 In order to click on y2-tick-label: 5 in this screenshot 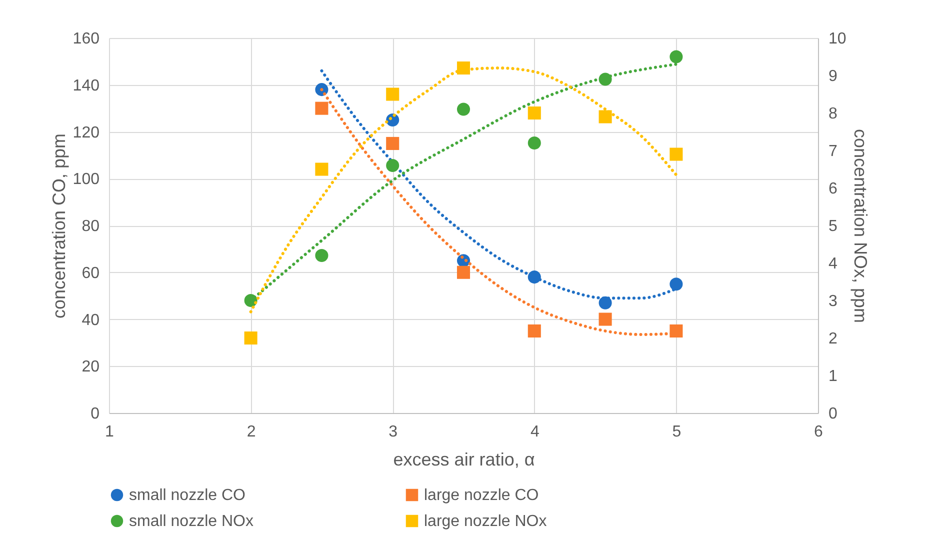, I will do `click(833, 226)`.